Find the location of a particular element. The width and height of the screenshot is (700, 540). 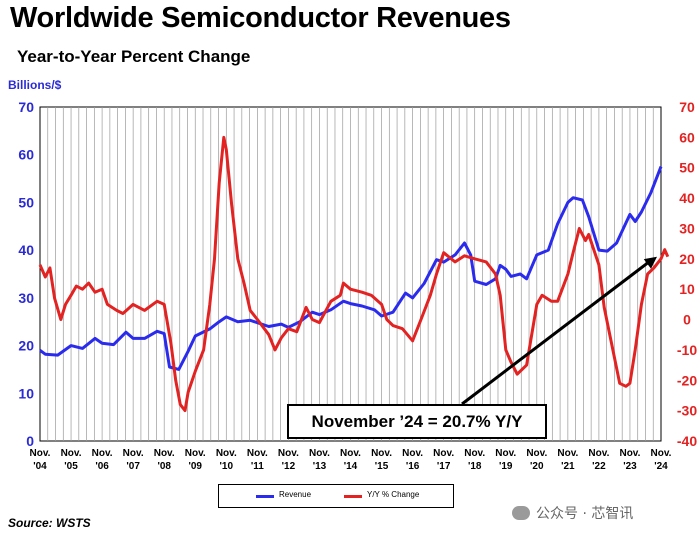

x-tick-label: '14 is located at coordinates (351, 466).